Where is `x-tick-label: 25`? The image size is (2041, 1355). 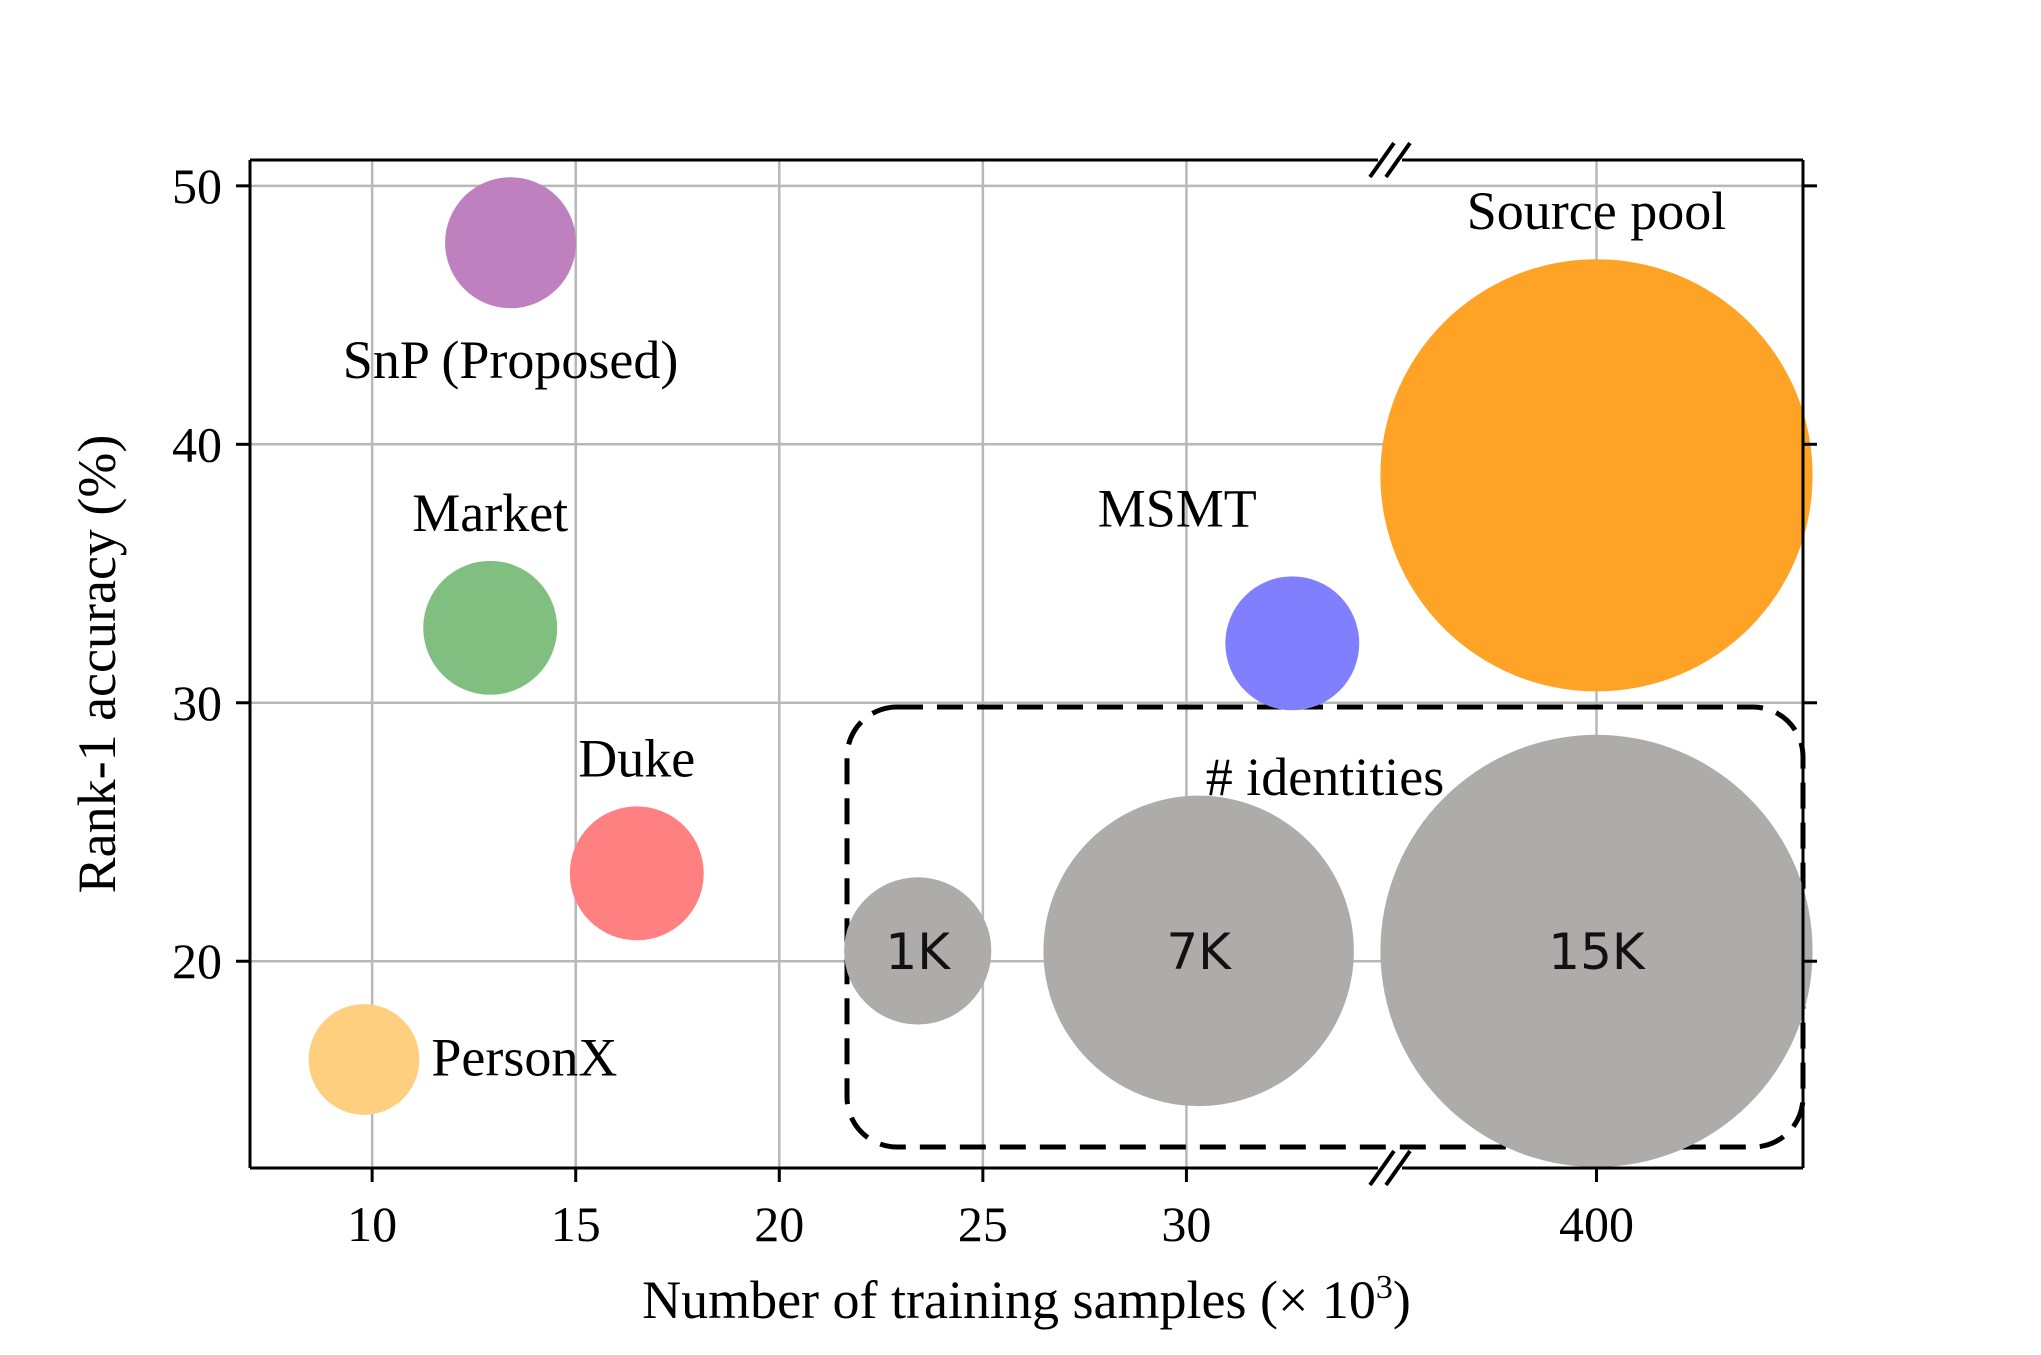
x-tick-label: 25 is located at coordinates (983, 1224).